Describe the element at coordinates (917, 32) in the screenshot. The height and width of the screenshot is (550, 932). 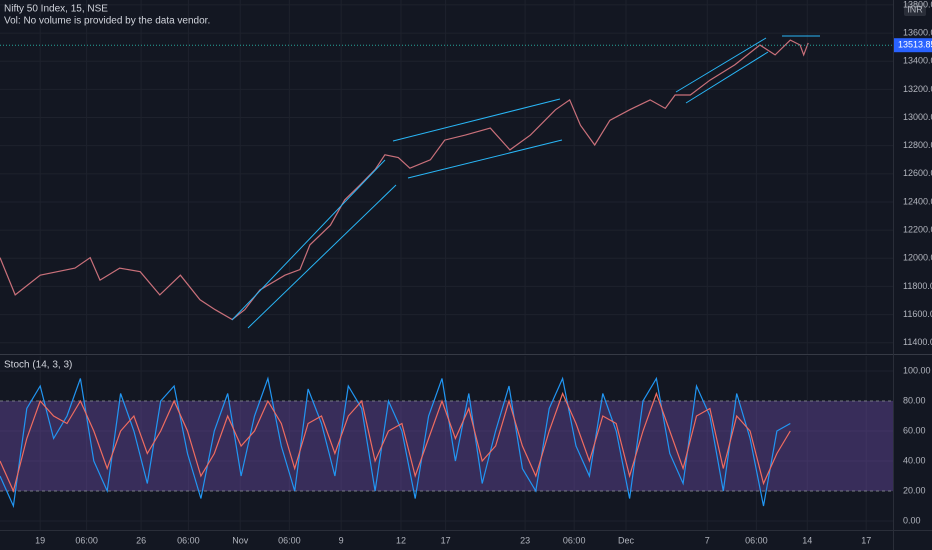
I see `y-tick-label: 13600.00` at that location.